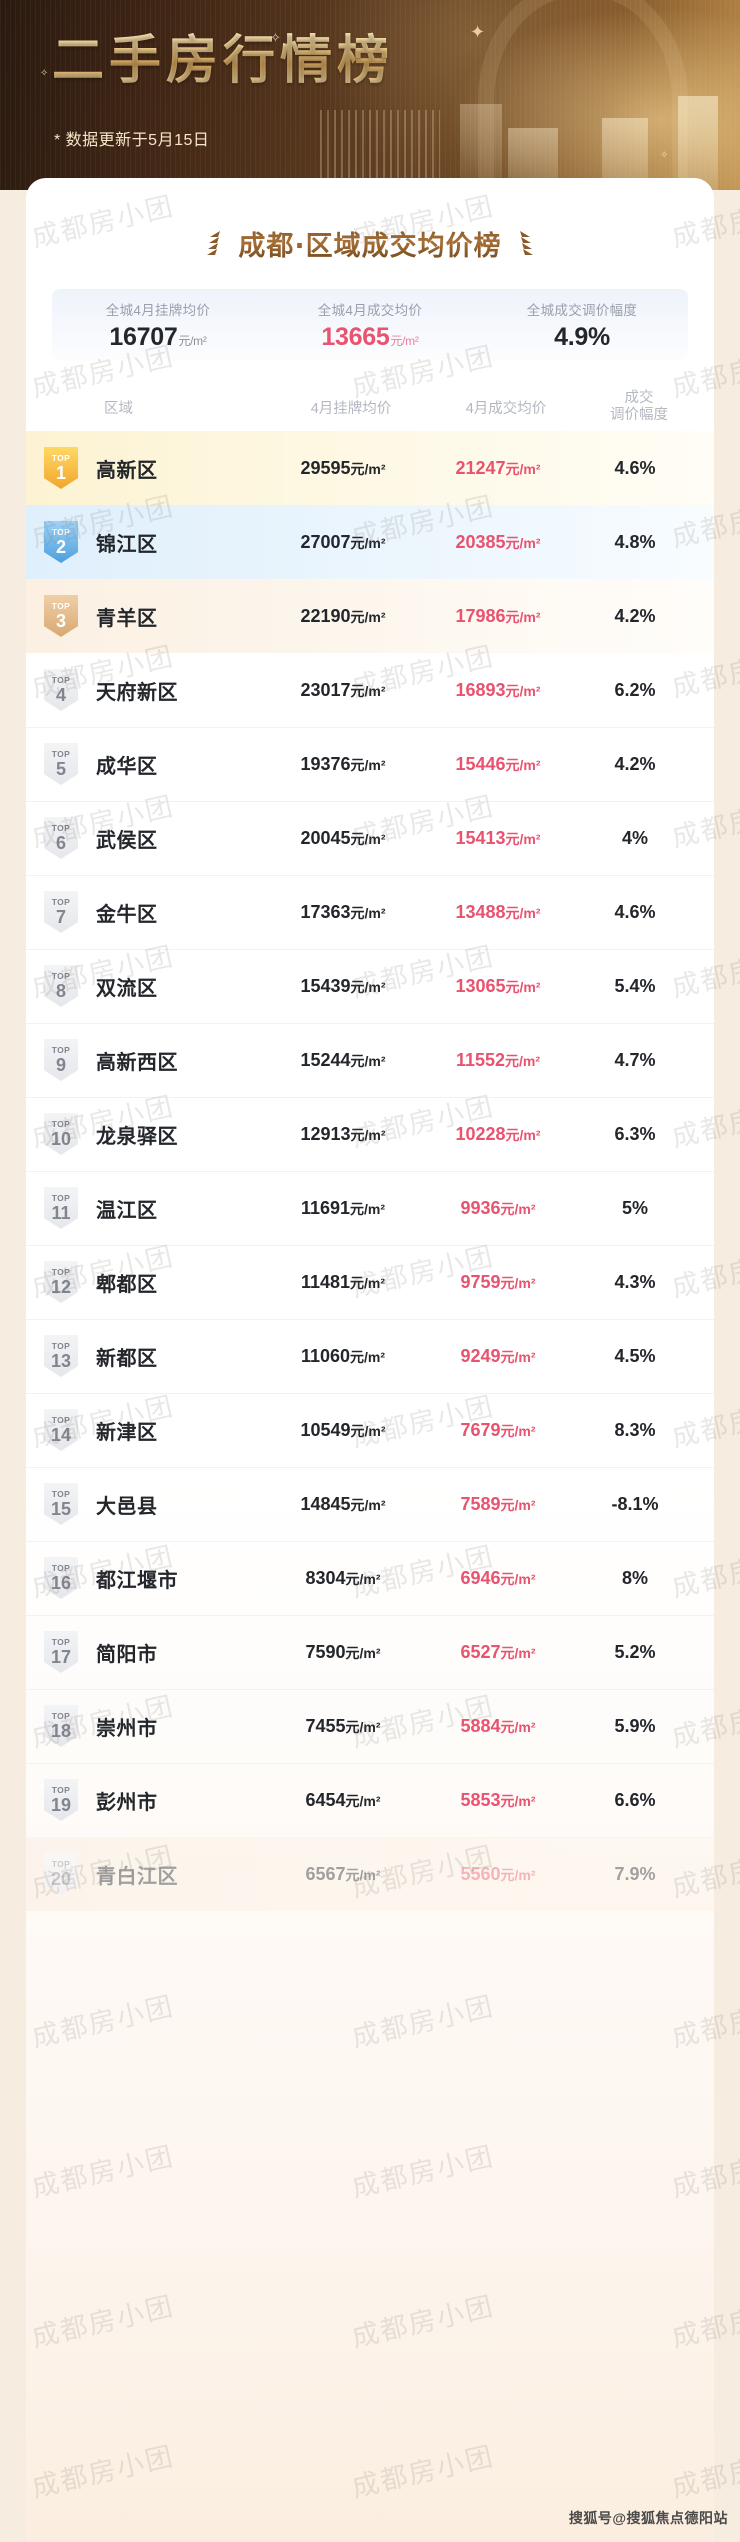 The width and height of the screenshot is (740, 2542). What do you see at coordinates (343, 689) in the screenshot?
I see `row-listing-price: 23017元/m²` at bounding box center [343, 689].